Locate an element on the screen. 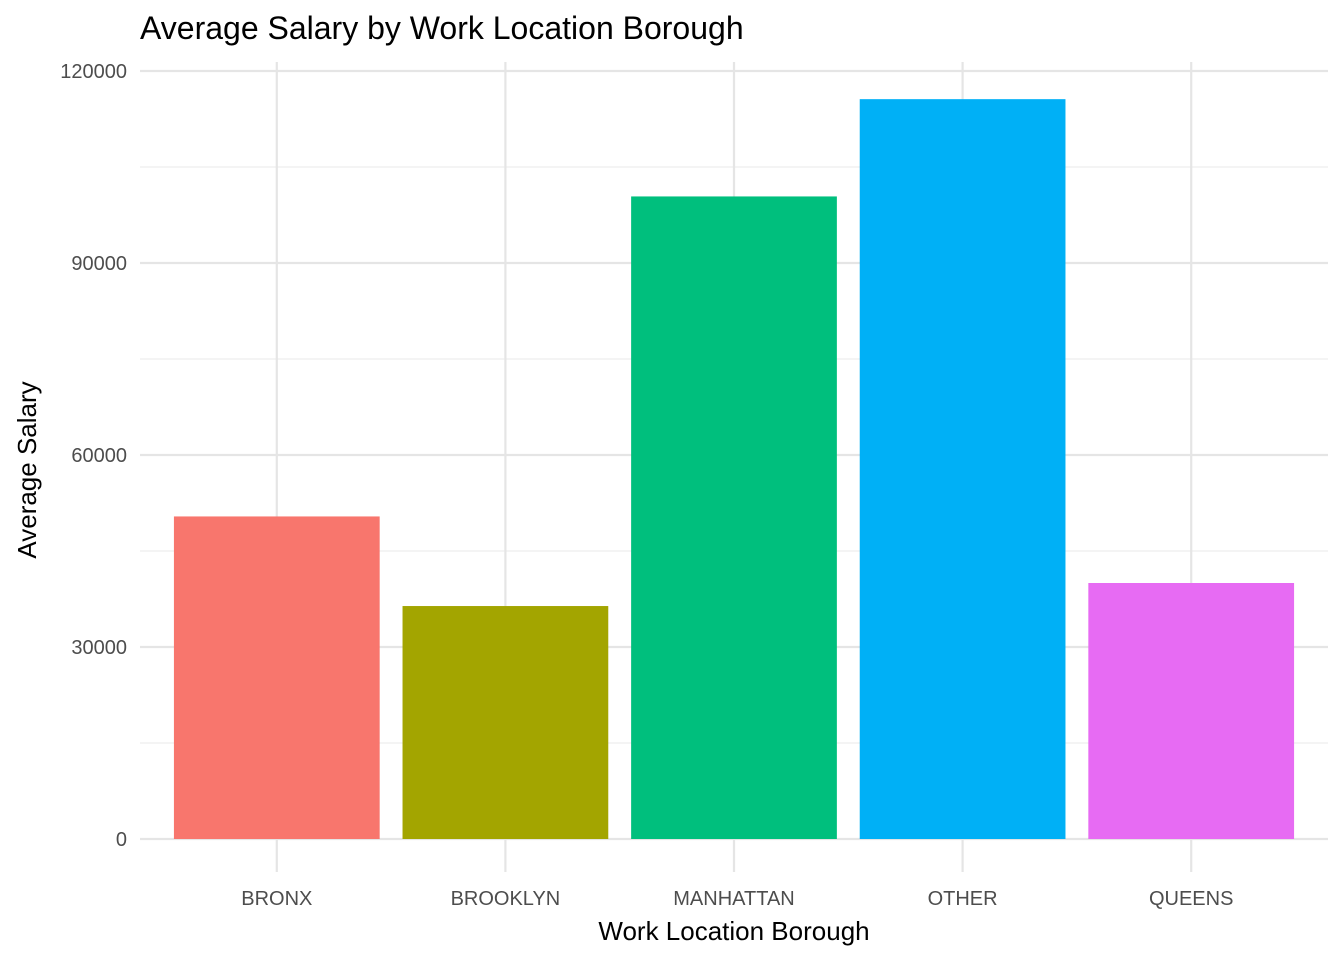  x-tick-label: QUEENS is located at coordinates (1191, 899).